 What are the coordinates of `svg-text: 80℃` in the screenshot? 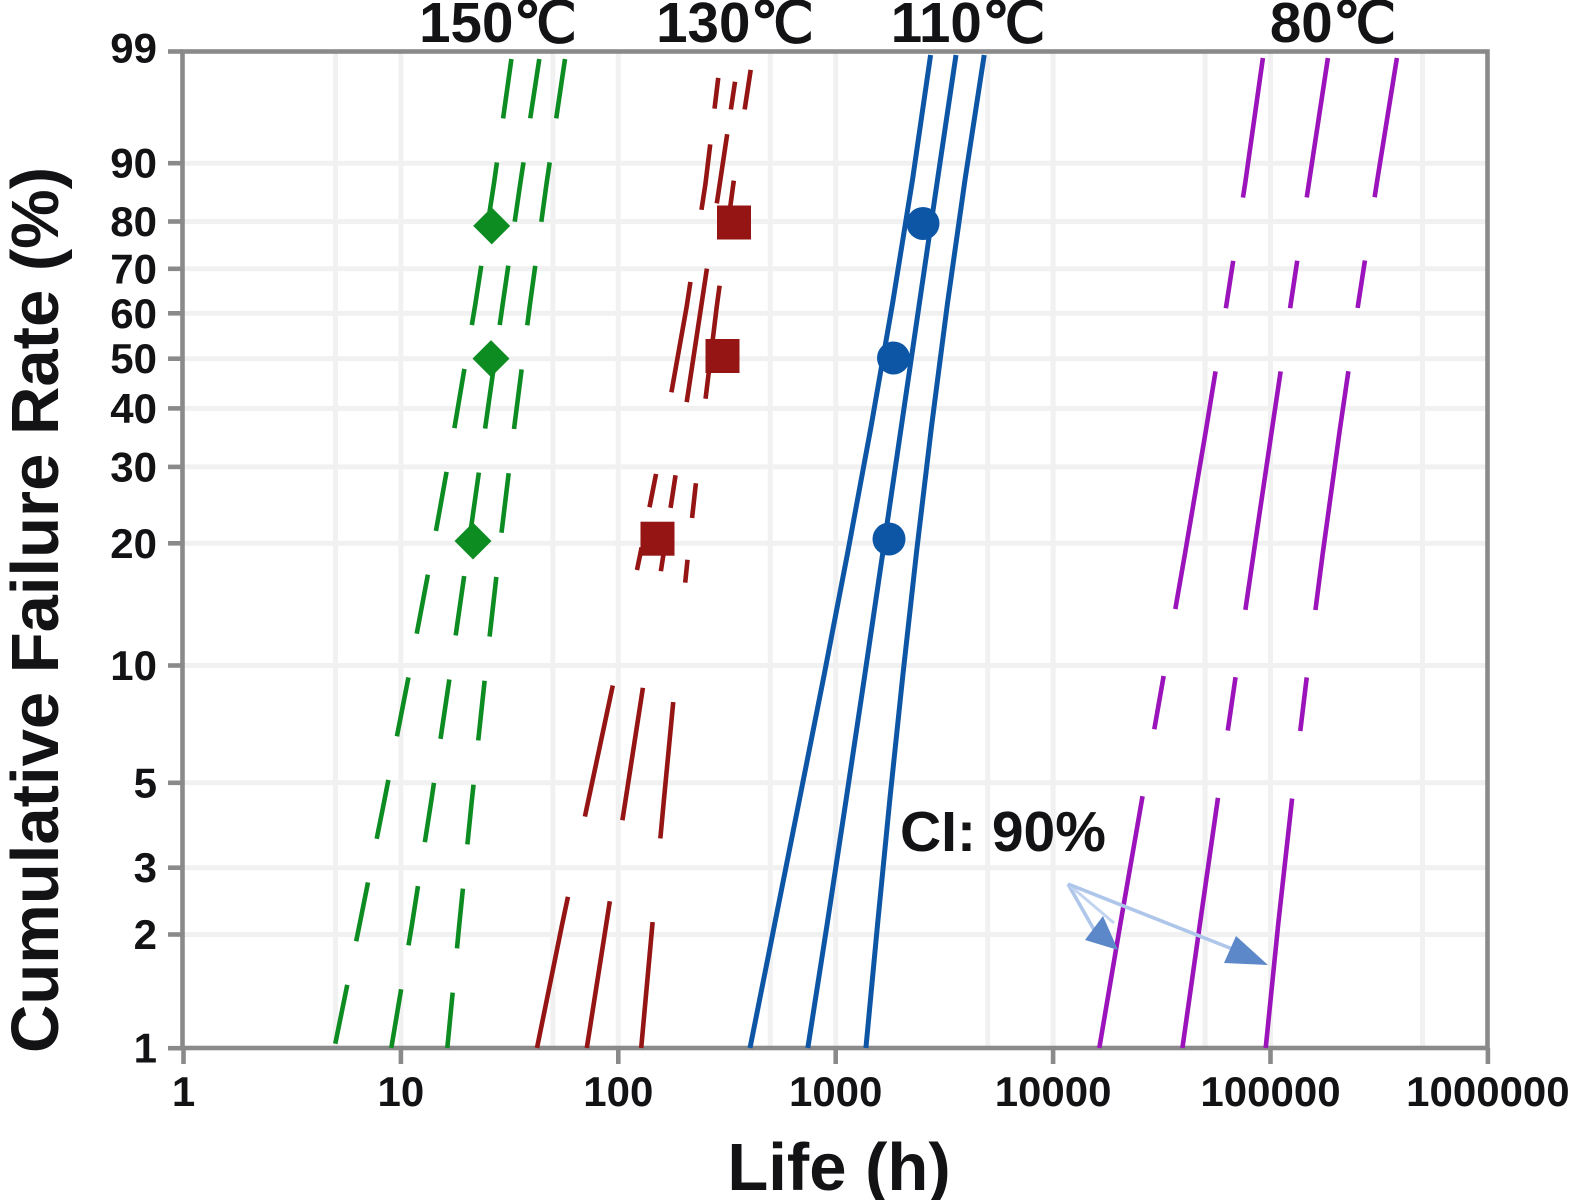 It's located at (1333, 27).